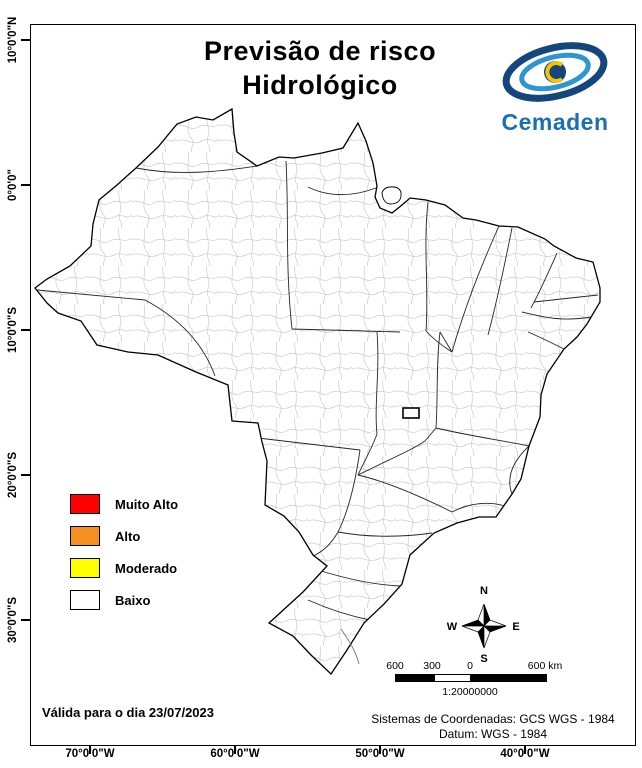  Describe the element at coordinates (146, 568) in the screenshot. I see `legend-label: Moderado` at that location.